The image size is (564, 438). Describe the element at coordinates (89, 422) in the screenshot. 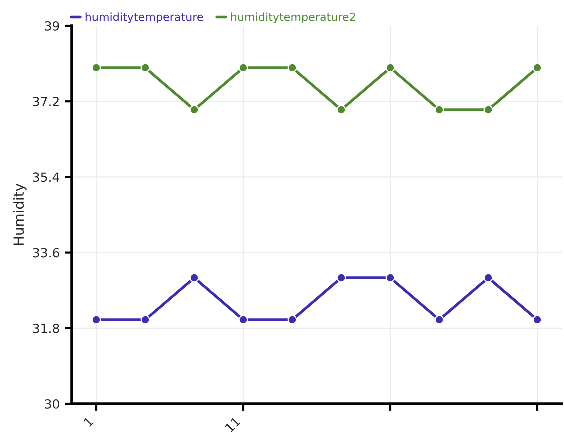

I see `x-tick-label: 1` at that location.